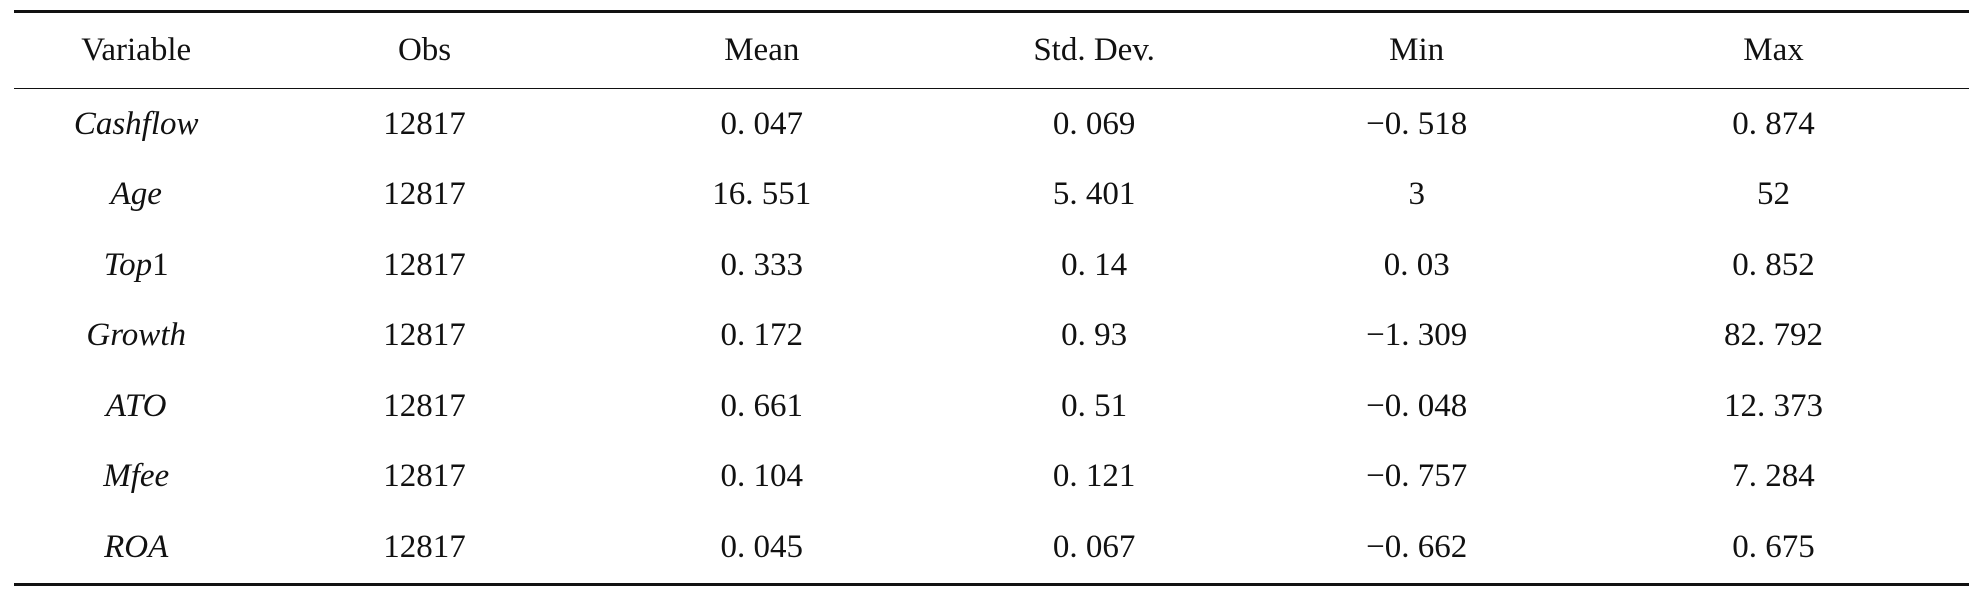 The height and width of the screenshot is (591, 1975). Describe the element at coordinates (1094, 264) in the screenshot. I see `std-dev-cell: 0. 14` at that location.